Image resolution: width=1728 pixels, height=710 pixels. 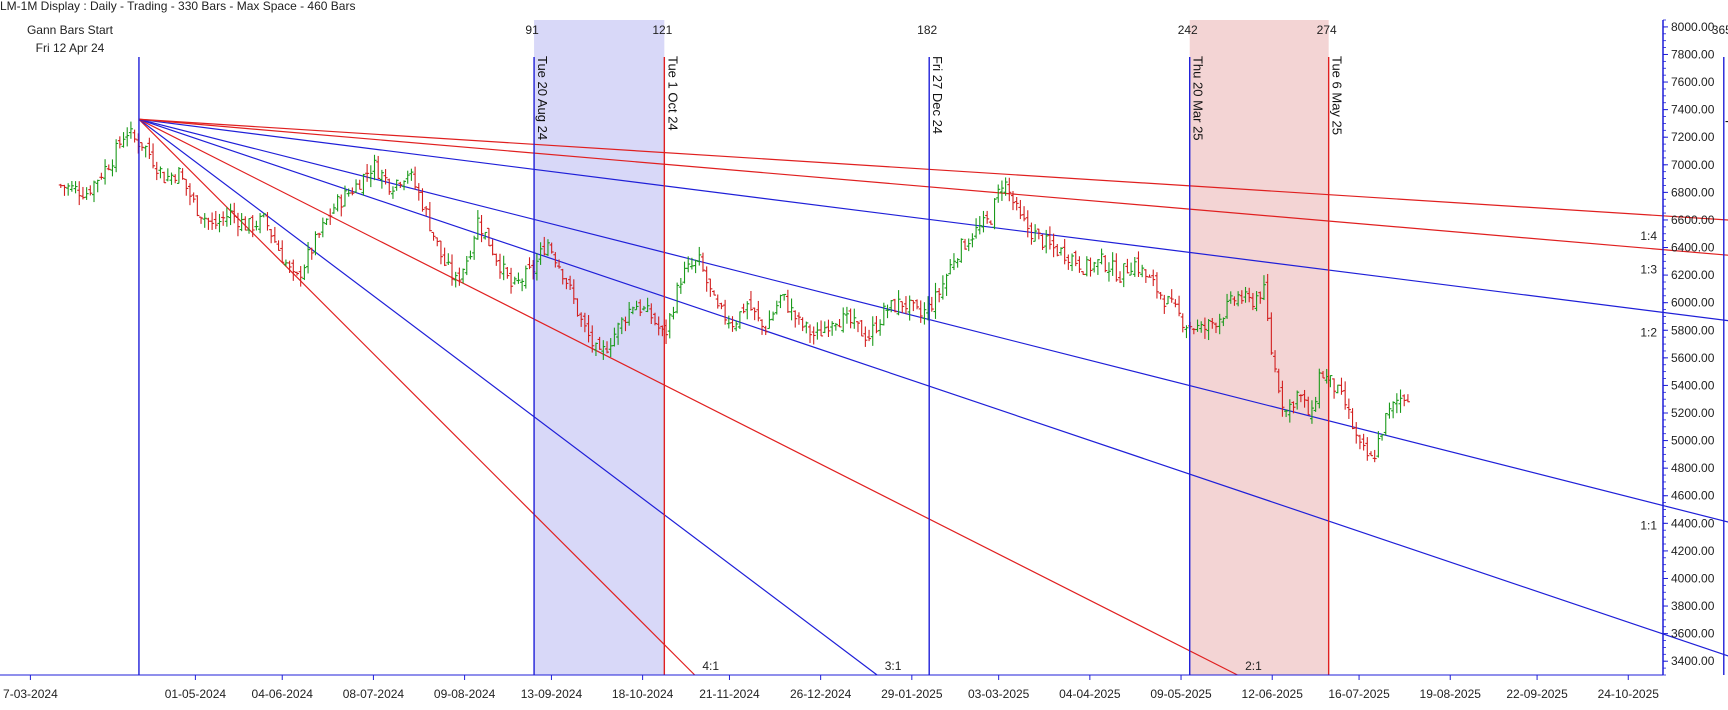 What do you see at coordinates (1693, 358) in the screenshot?
I see `price-tick-label: 5600.00` at bounding box center [1693, 358].